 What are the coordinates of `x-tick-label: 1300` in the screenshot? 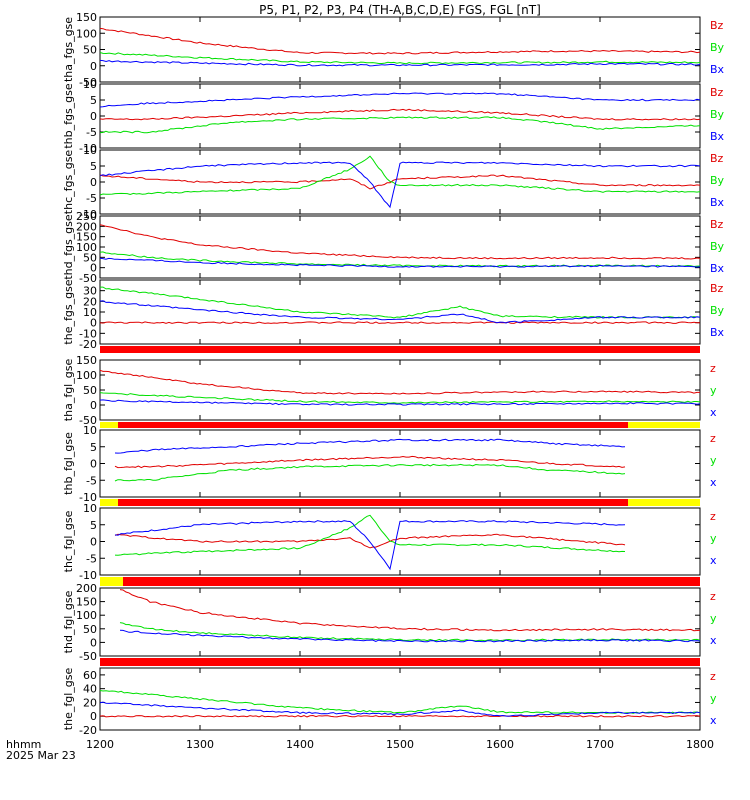 It's located at (200, 744).